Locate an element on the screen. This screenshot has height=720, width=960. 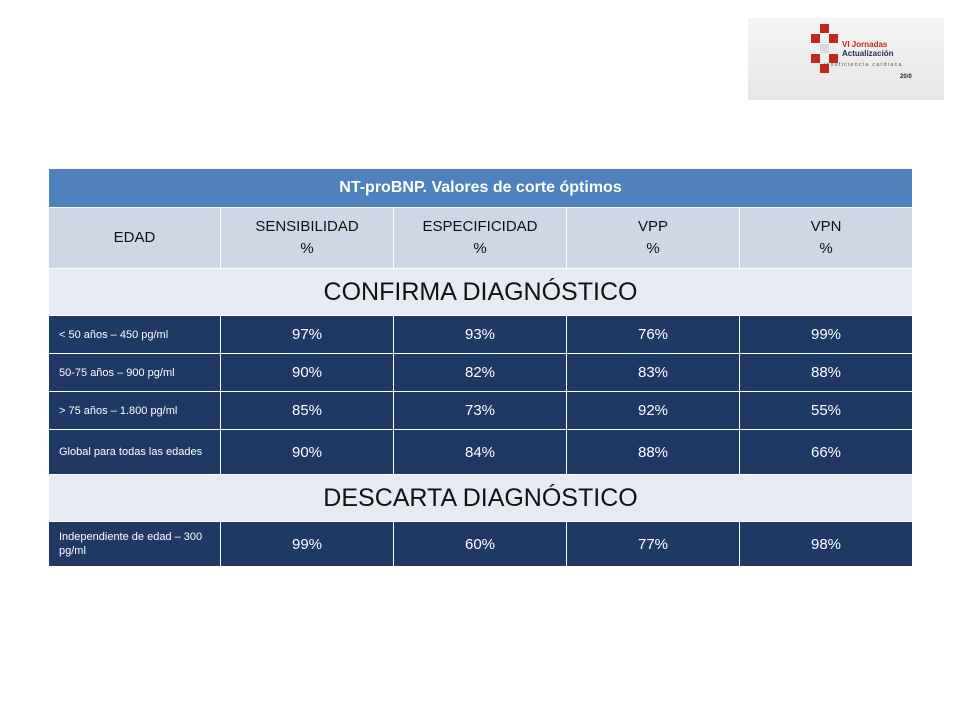
cell-sensibilidad: 99% is located at coordinates (307, 544).